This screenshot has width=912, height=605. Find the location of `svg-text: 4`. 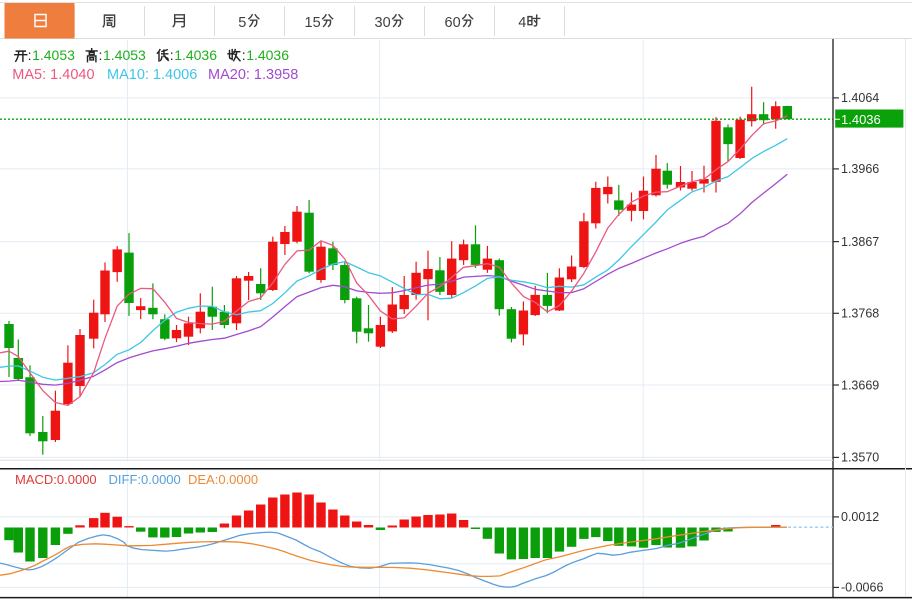

svg-text: 4 is located at coordinates (522, 23).